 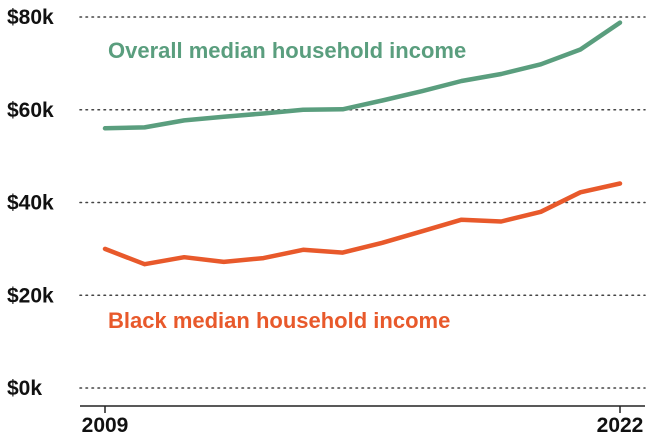 What do you see at coordinates (30, 203) in the screenshot?
I see `y-tick-label: $40k` at bounding box center [30, 203].